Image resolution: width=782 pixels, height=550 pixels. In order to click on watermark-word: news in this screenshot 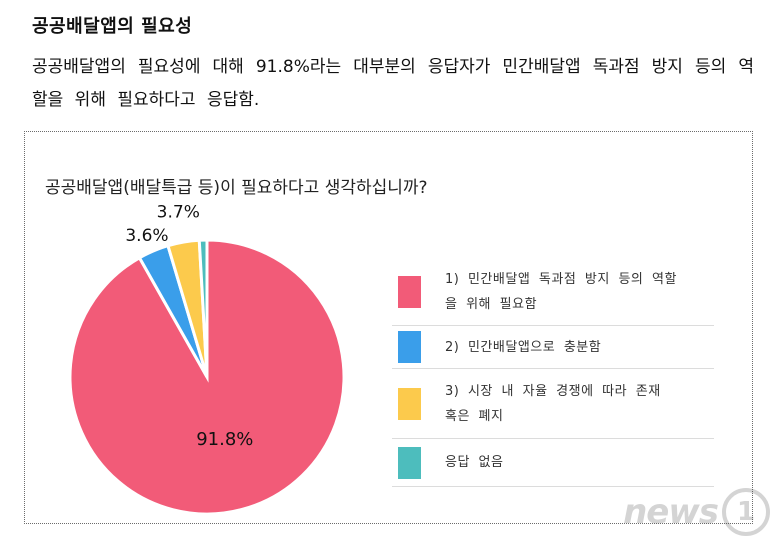, I will do `click(671, 512)`.